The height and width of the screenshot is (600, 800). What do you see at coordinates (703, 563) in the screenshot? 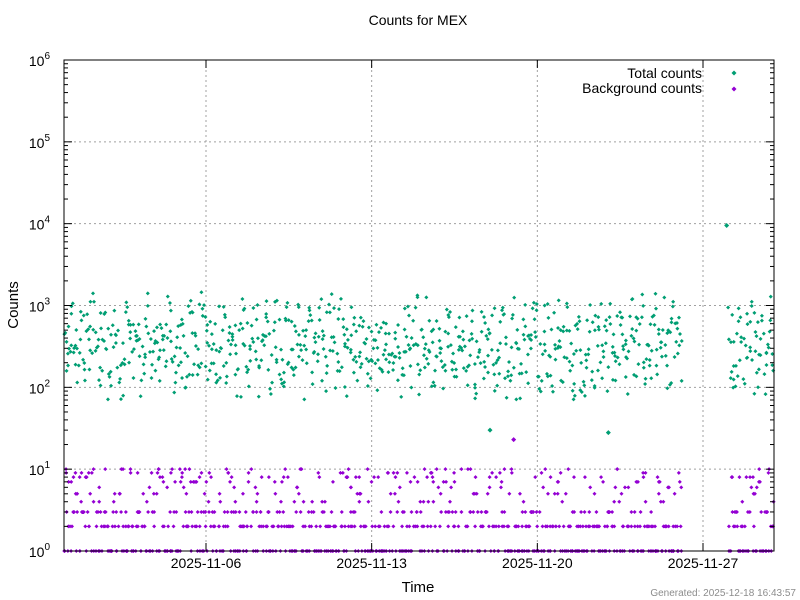
I see `x-tick-label: 2025-11-27` at bounding box center [703, 563].